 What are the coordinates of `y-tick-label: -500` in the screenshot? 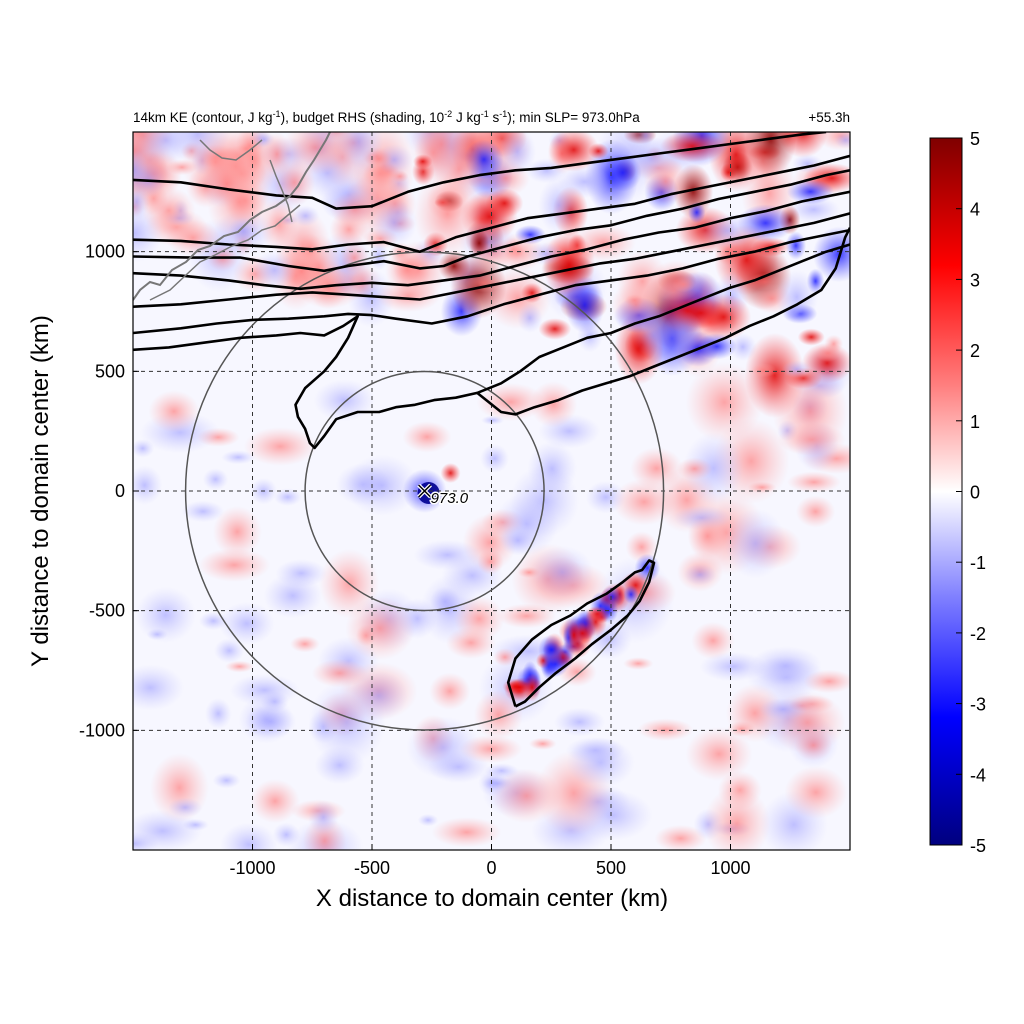 It's located at (107, 611).